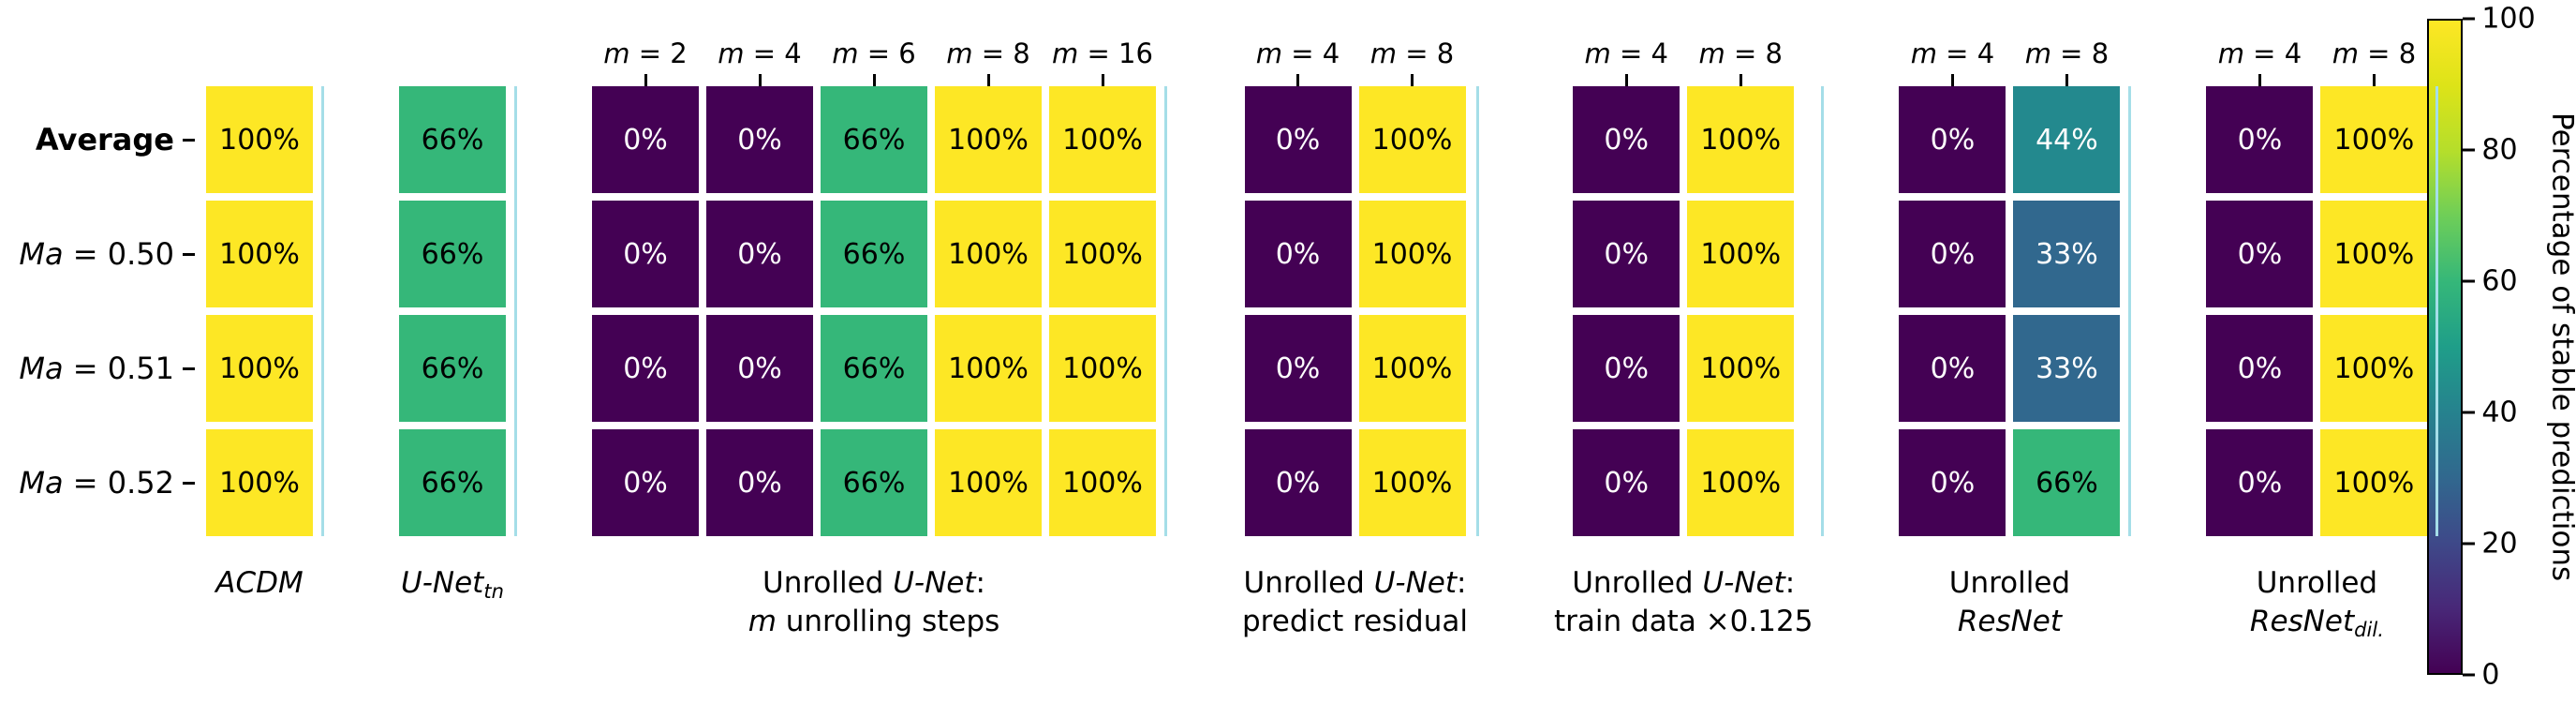  What do you see at coordinates (452, 311) in the screenshot?
I see `heatmap-cells: 66% 66% 66% 66%` at bounding box center [452, 311].